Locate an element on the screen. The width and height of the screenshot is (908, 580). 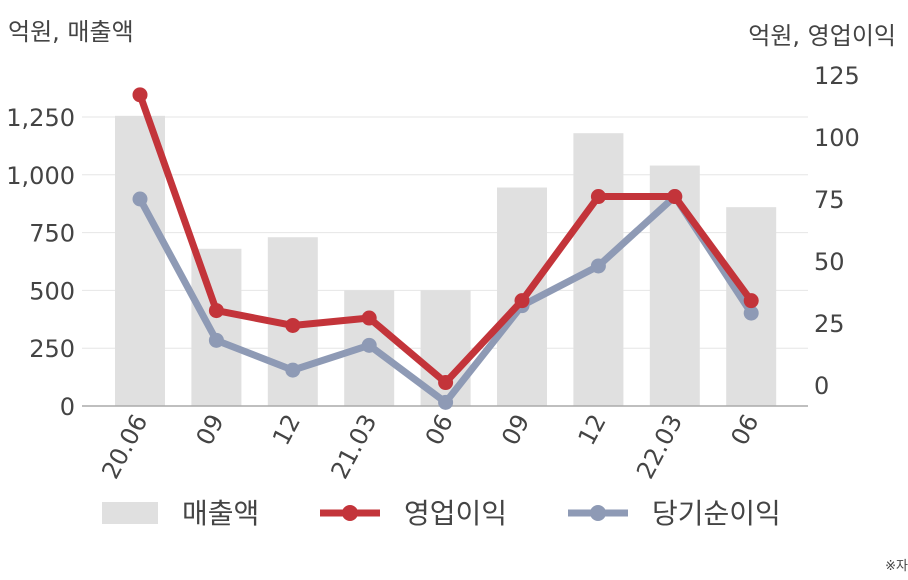
right-tick-label: 75 is located at coordinates (829, 200).